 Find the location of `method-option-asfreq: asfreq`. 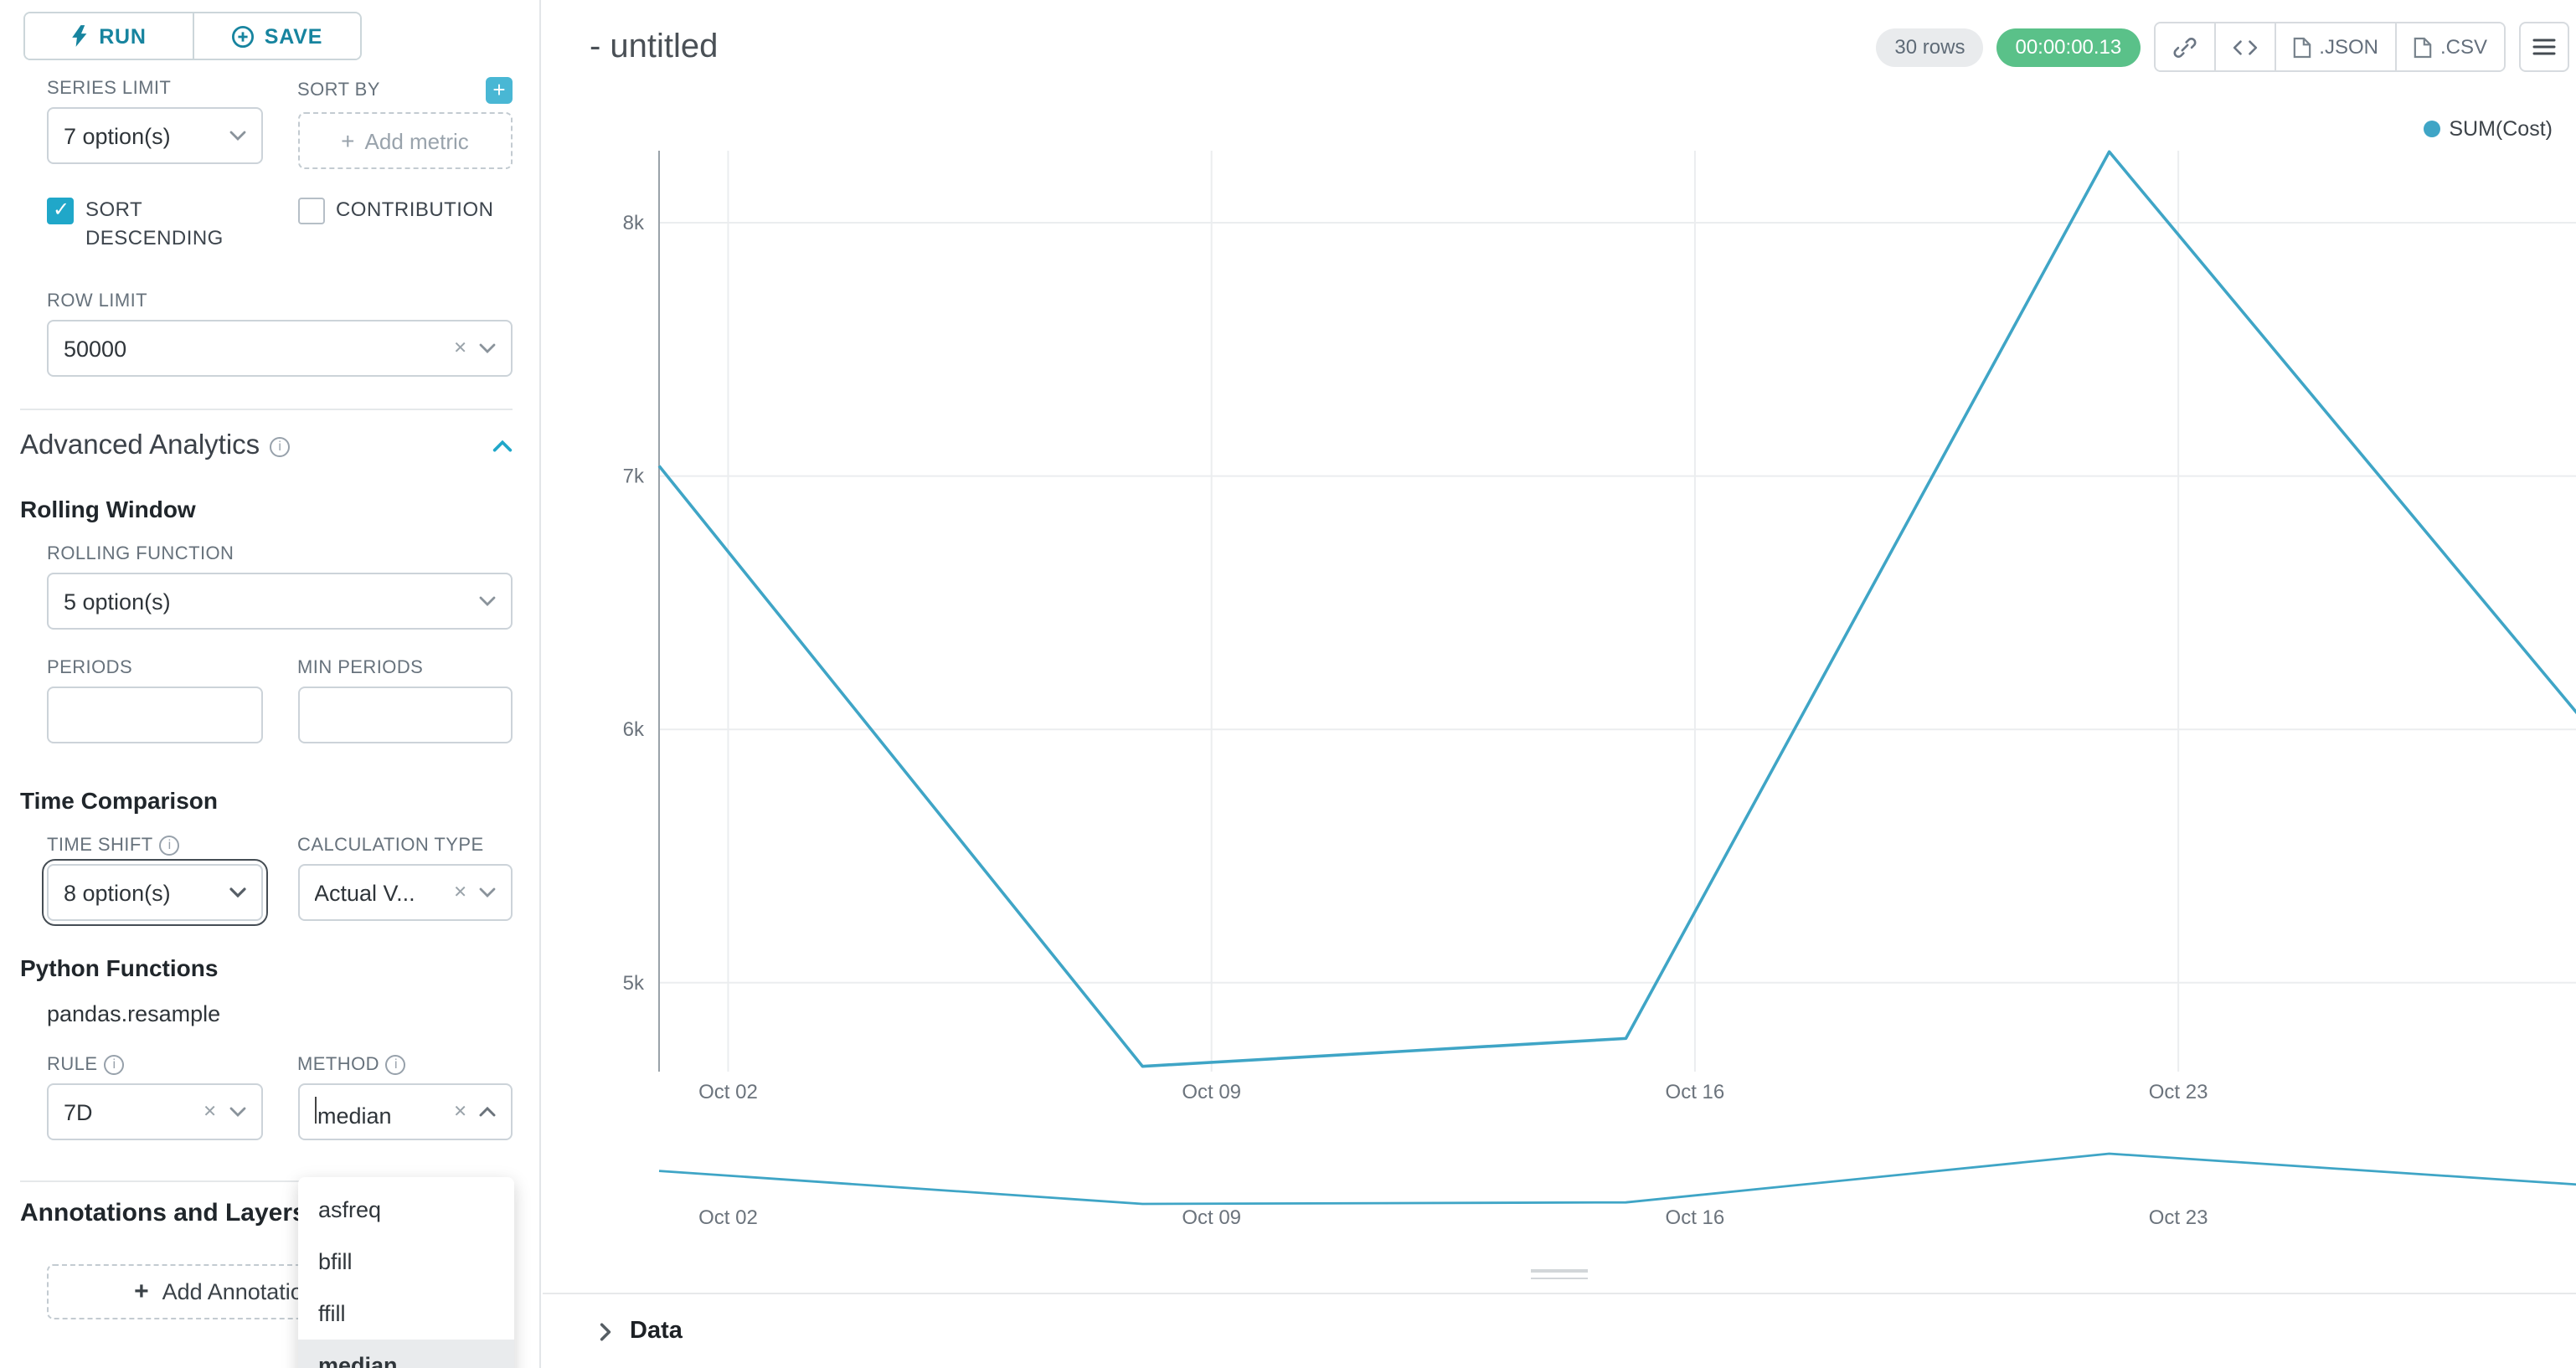

method-option-asfreq: asfreq is located at coordinates (350, 1209).